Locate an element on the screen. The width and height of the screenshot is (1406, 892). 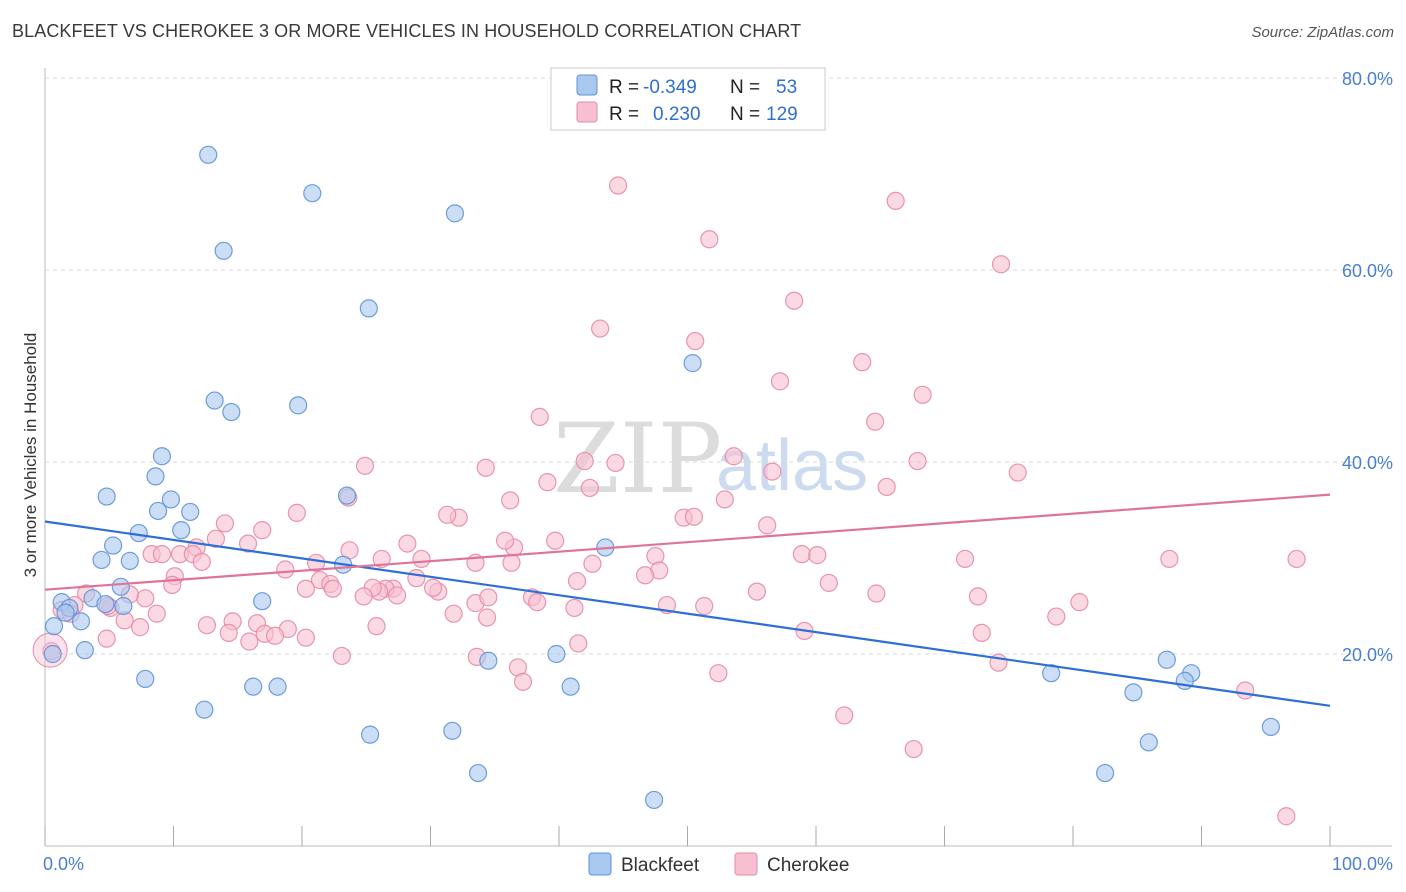
legend-r-label-2: R = is located at coordinates (624, 114).